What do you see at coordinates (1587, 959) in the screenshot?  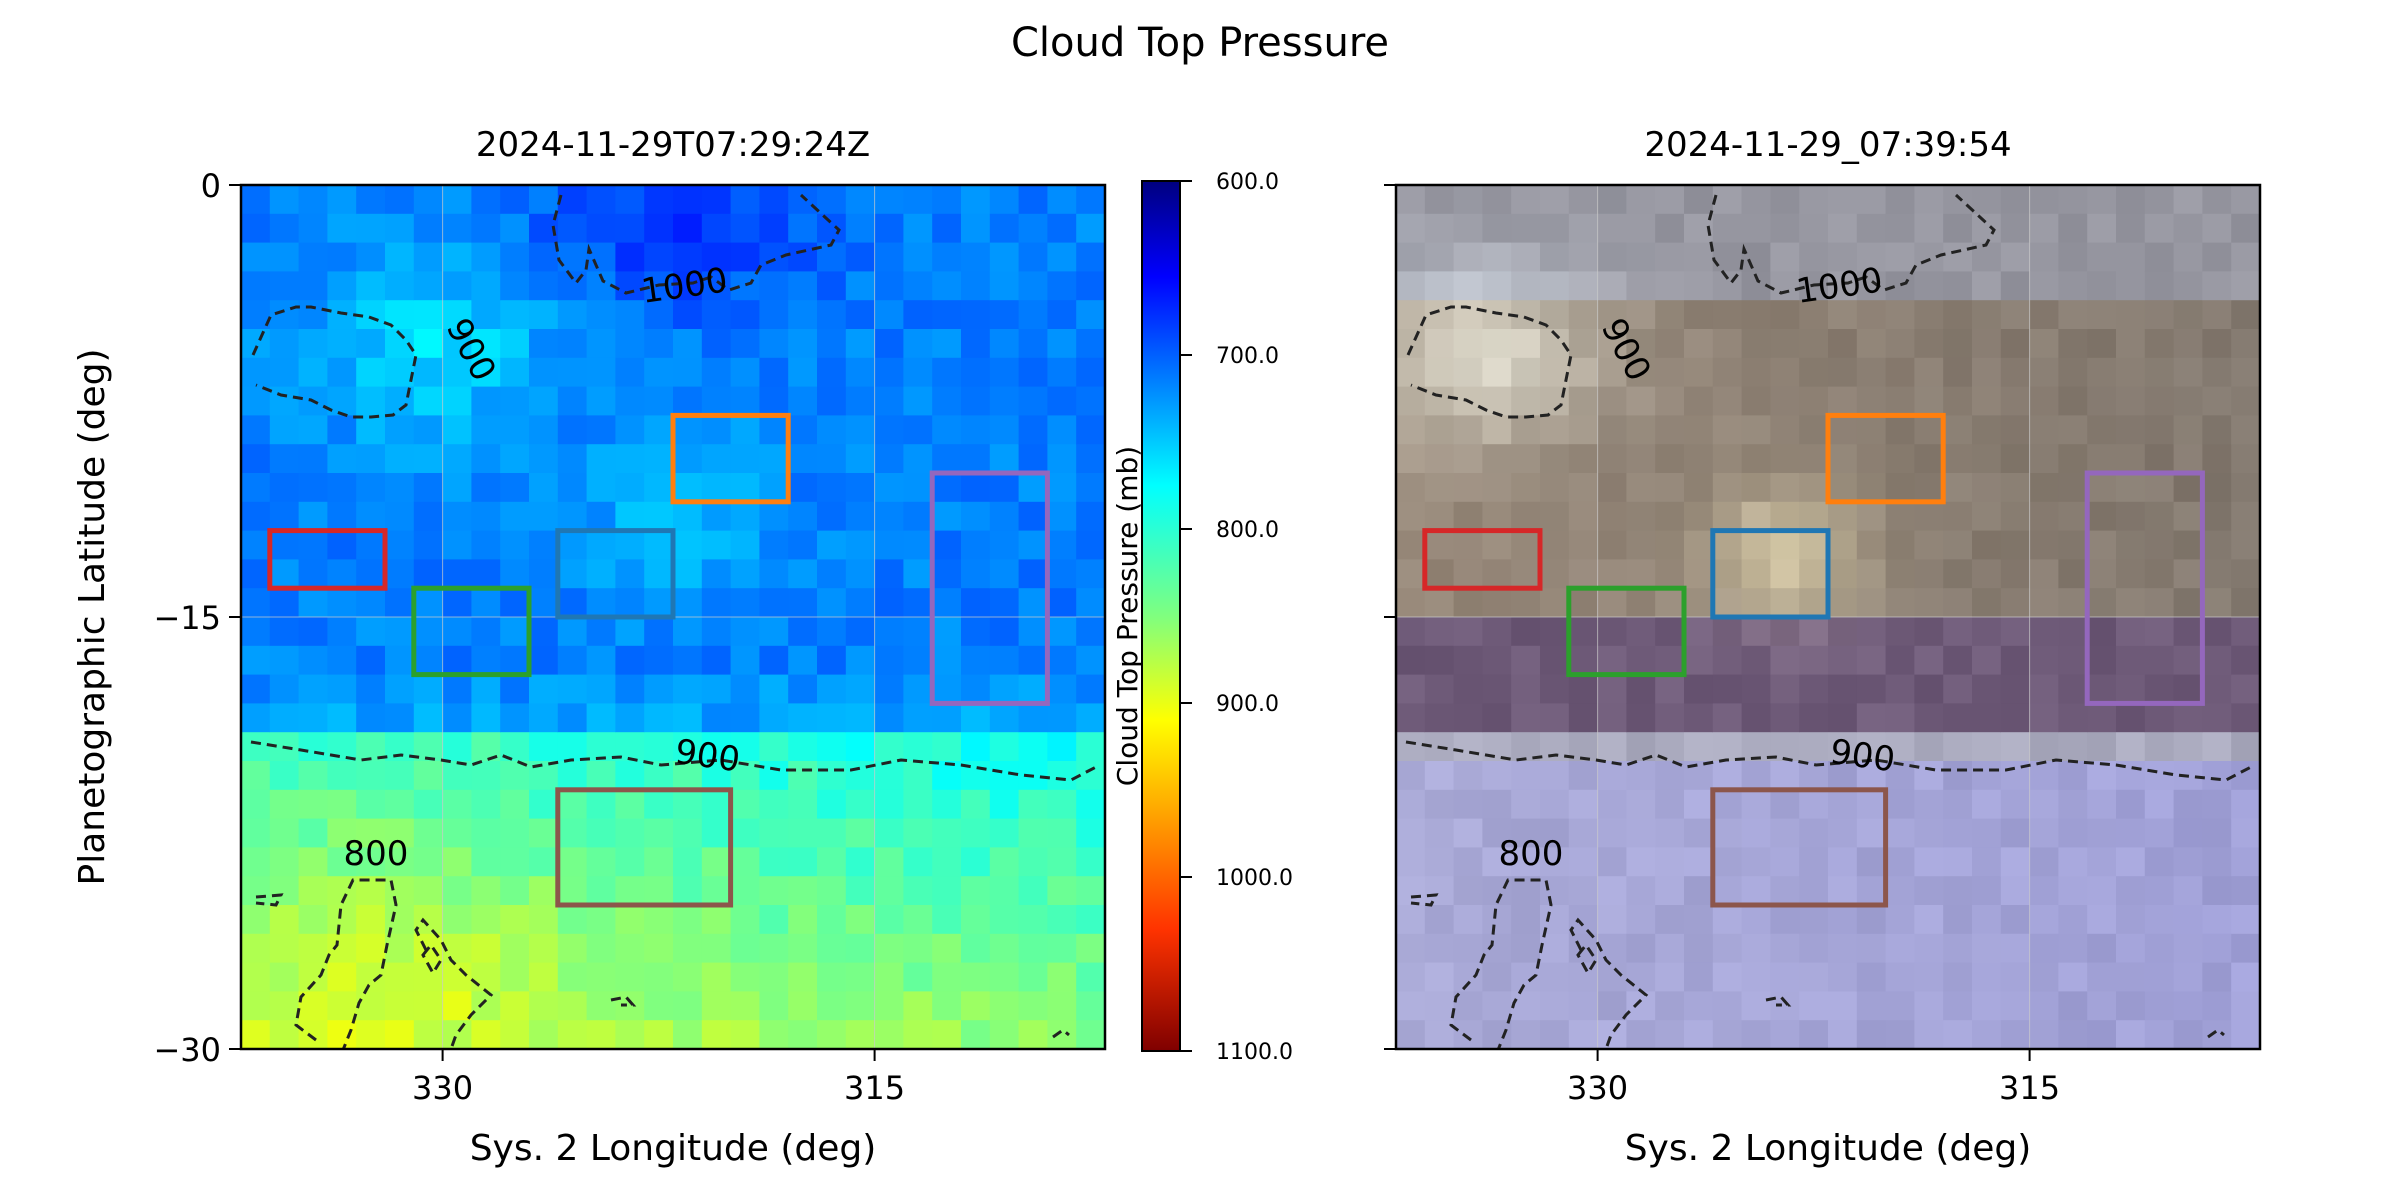 I see `contour-line` at bounding box center [1587, 959].